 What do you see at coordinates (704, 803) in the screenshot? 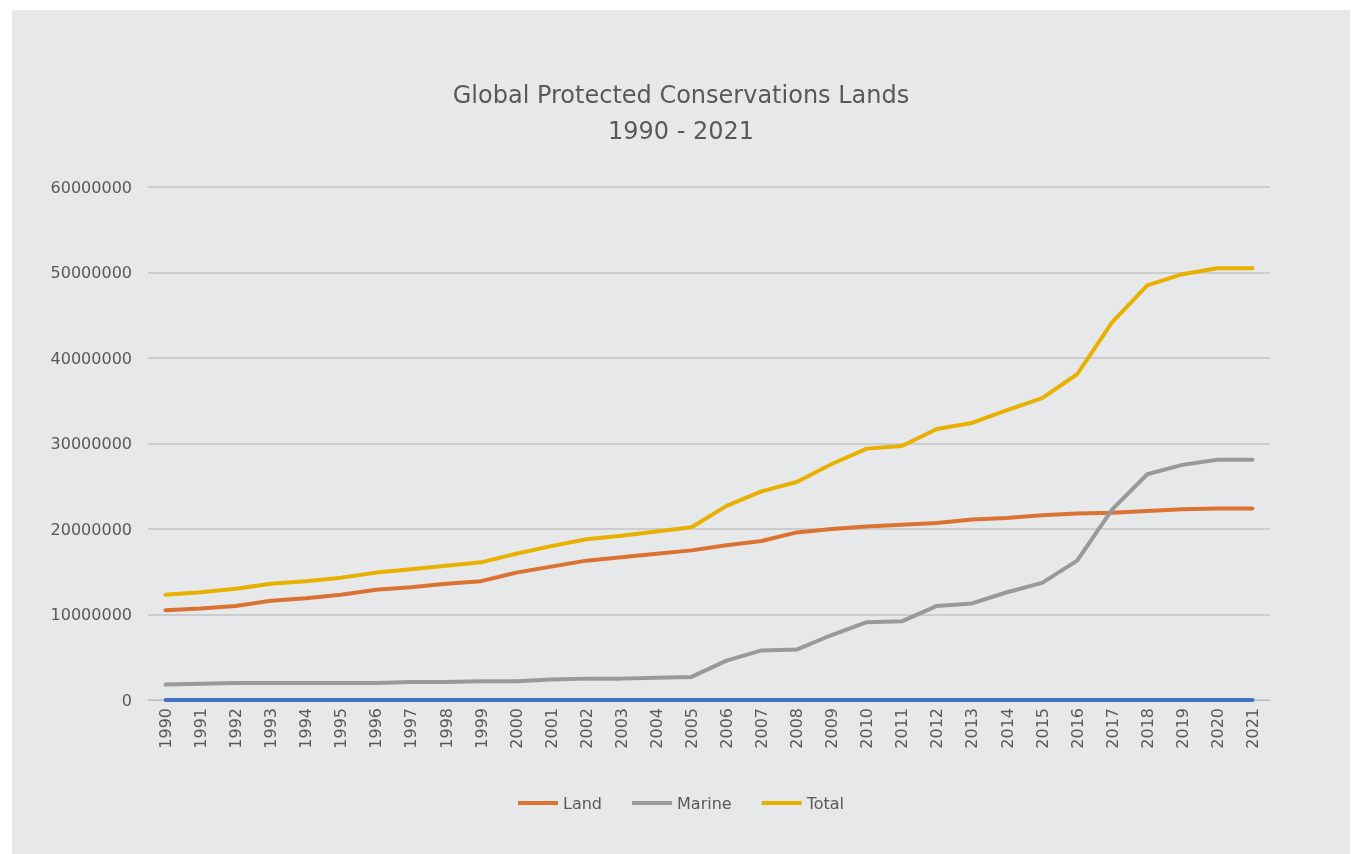
I see `legend-label: Marine` at bounding box center [704, 803].